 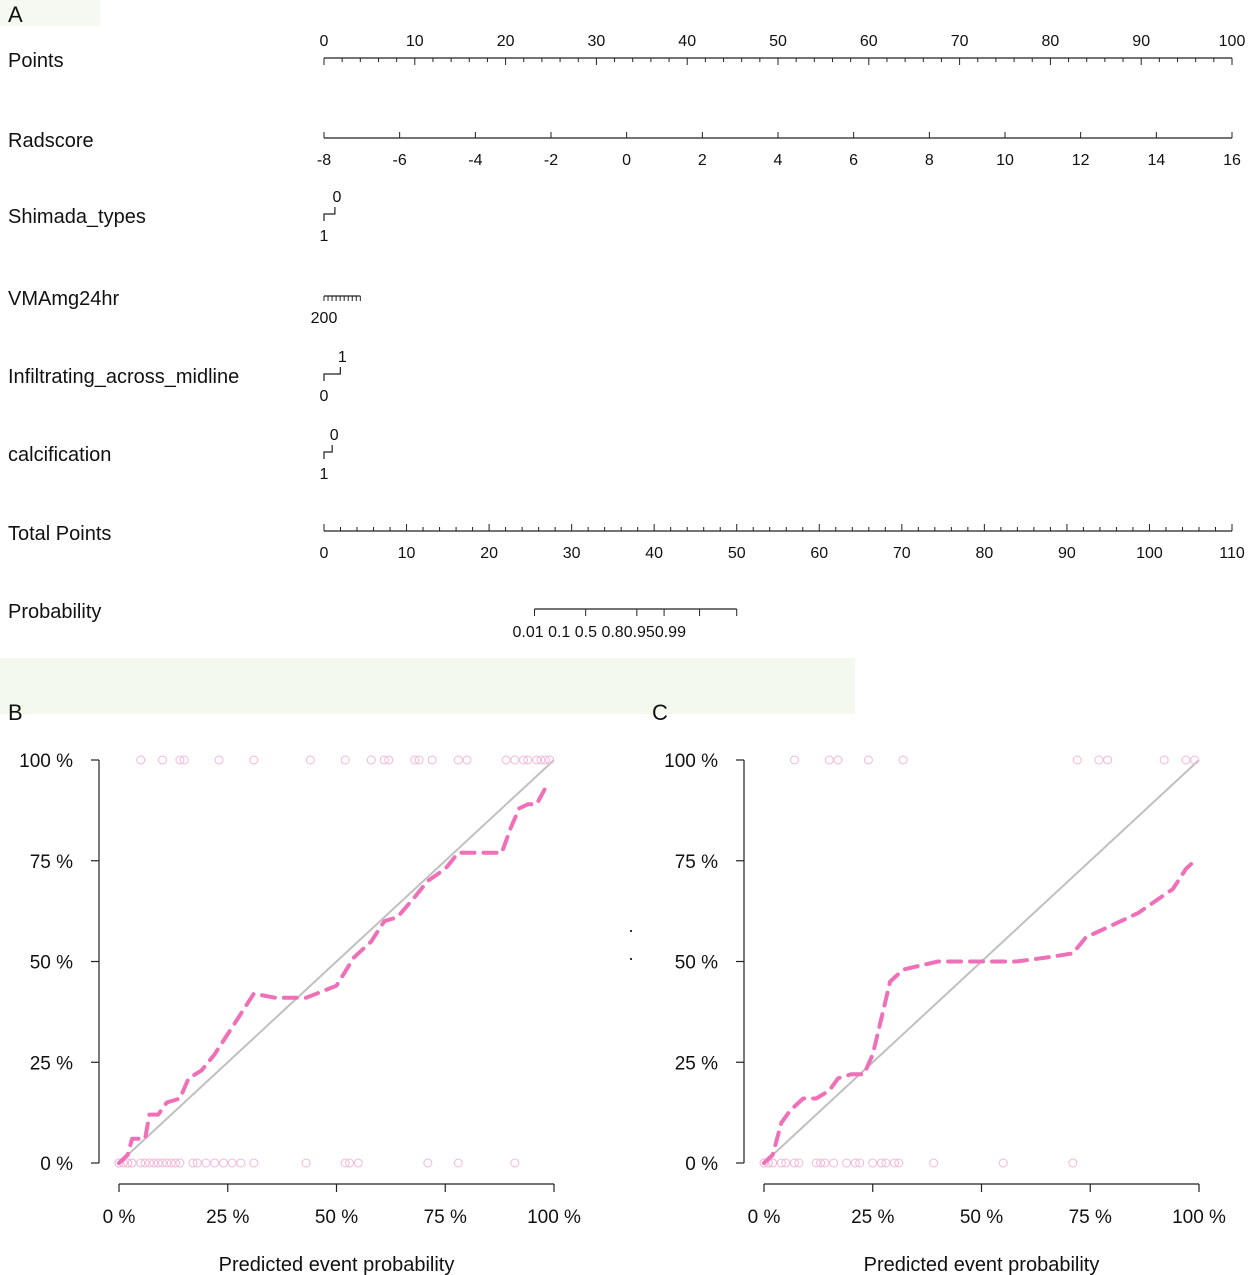 What do you see at coordinates (51, 862) in the screenshot?
I see `y-tick-label: 75 %` at bounding box center [51, 862].